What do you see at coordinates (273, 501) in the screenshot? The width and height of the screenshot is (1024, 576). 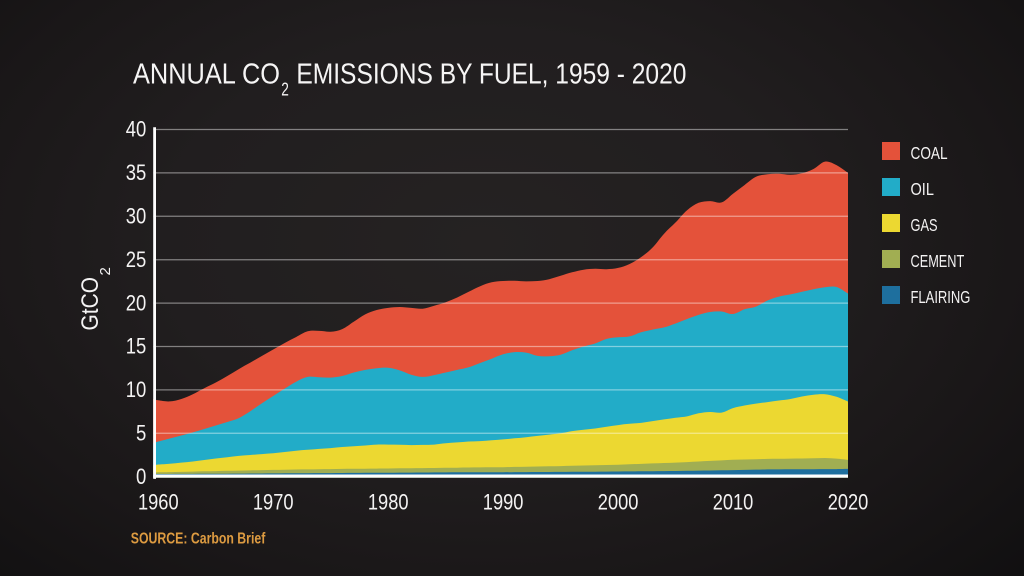 I see `svg-text: 1970` at bounding box center [273, 501].